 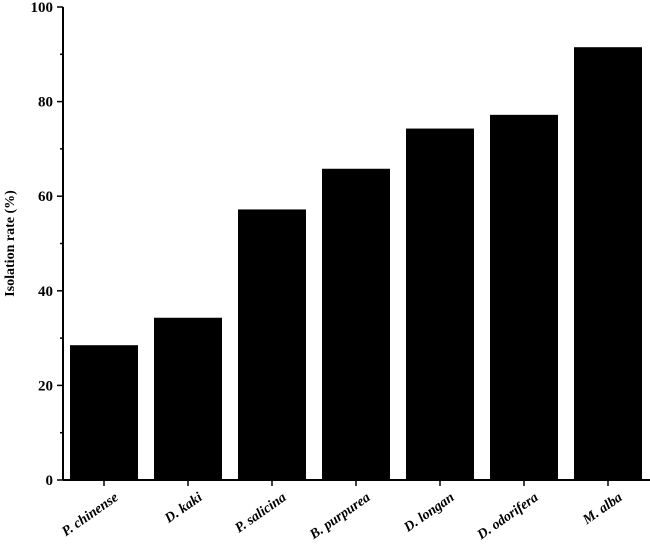 What do you see at coordinates (45, 292) in the screenshot?
I see `y-tick-label: 40` at bounding box center [45, 292].